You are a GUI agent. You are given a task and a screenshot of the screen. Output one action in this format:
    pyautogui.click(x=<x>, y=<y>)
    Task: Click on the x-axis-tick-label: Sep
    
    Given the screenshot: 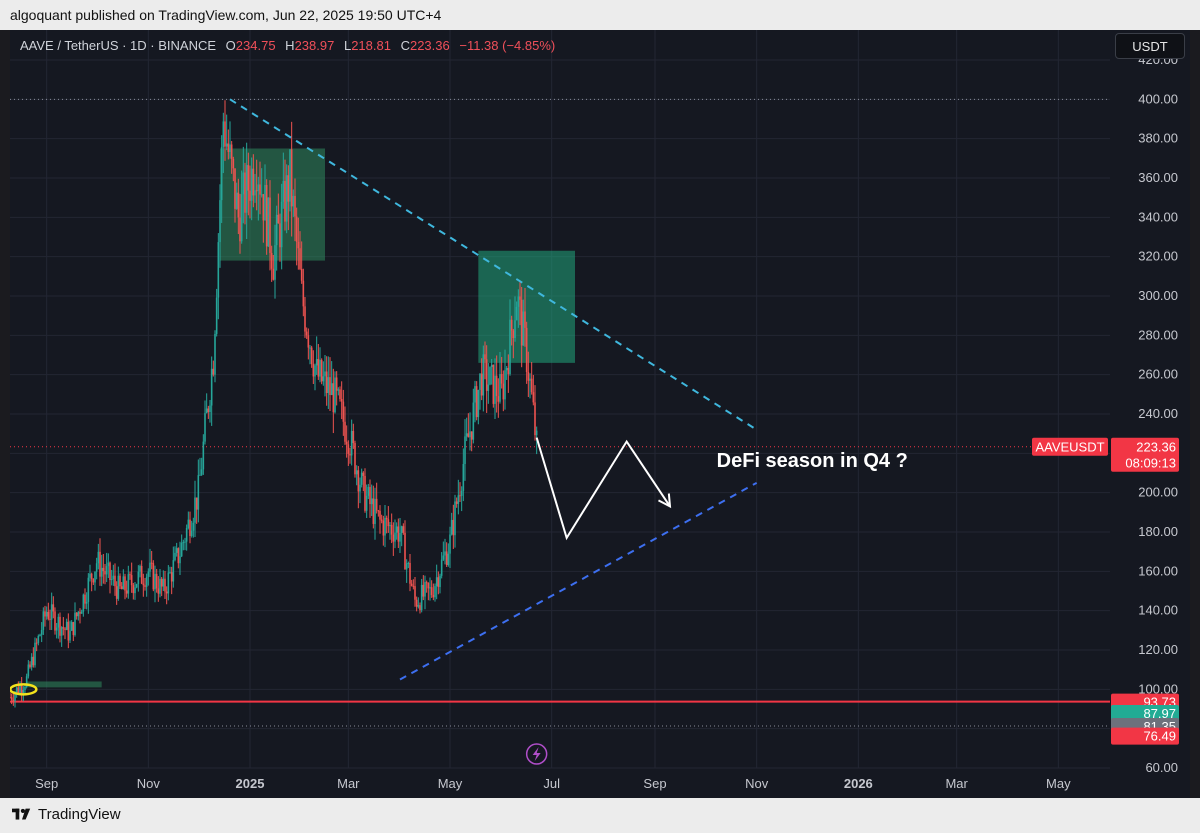 What is the action you would take?
    pyautogui.click(x=654, y=783)
    